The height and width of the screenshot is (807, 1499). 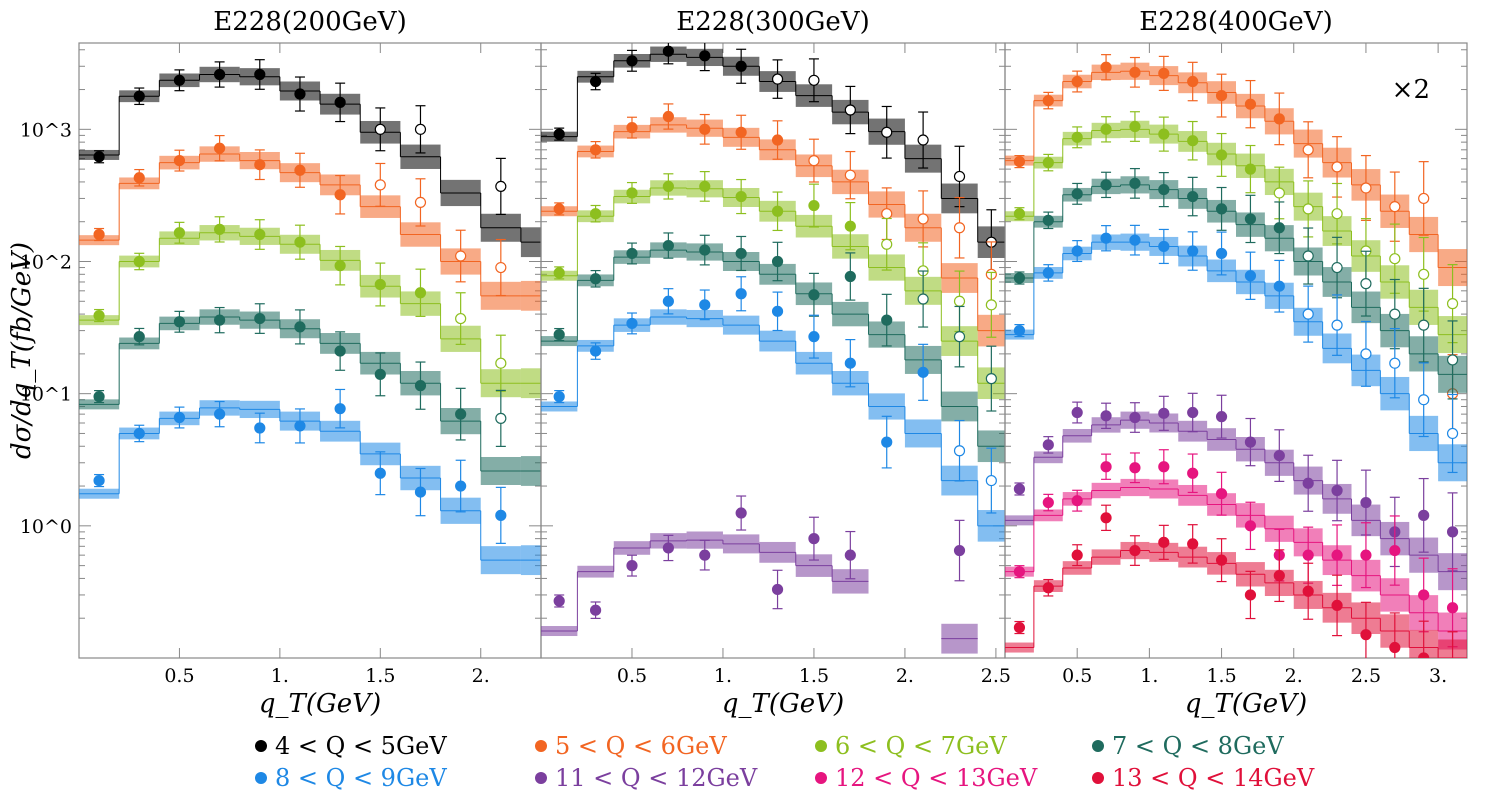 What do you see at coordinates (1149, 676) in the screenshot?
I see `x-tick-label: 1.` at bounding box center [1149, 676].